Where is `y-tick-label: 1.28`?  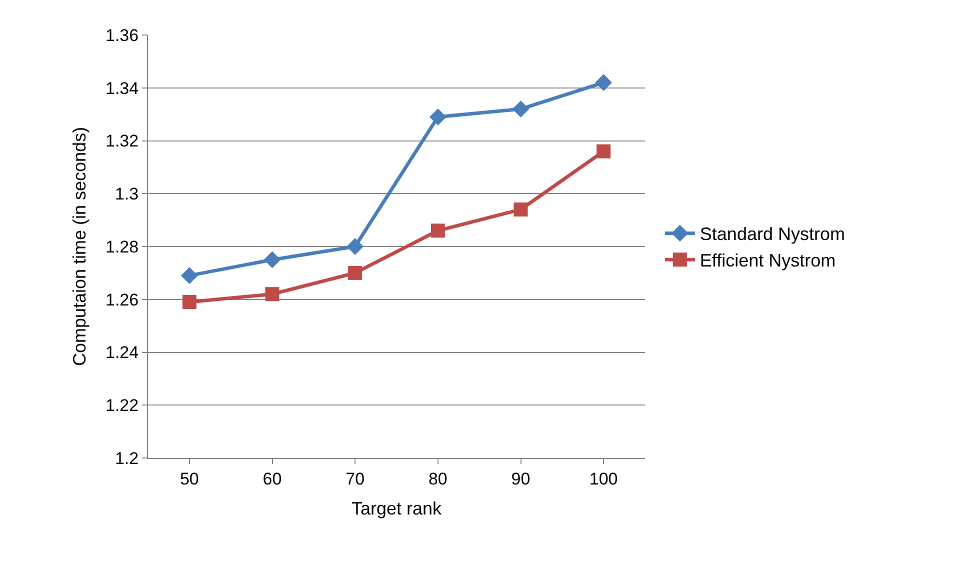
y-tick-label: 1.28 is located at coordinates (122, 246).